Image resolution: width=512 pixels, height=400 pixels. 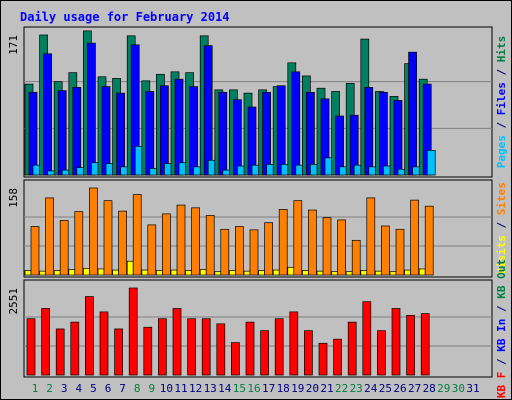 I want to click on x-tick-label: 3, so click(x=64, y=388).